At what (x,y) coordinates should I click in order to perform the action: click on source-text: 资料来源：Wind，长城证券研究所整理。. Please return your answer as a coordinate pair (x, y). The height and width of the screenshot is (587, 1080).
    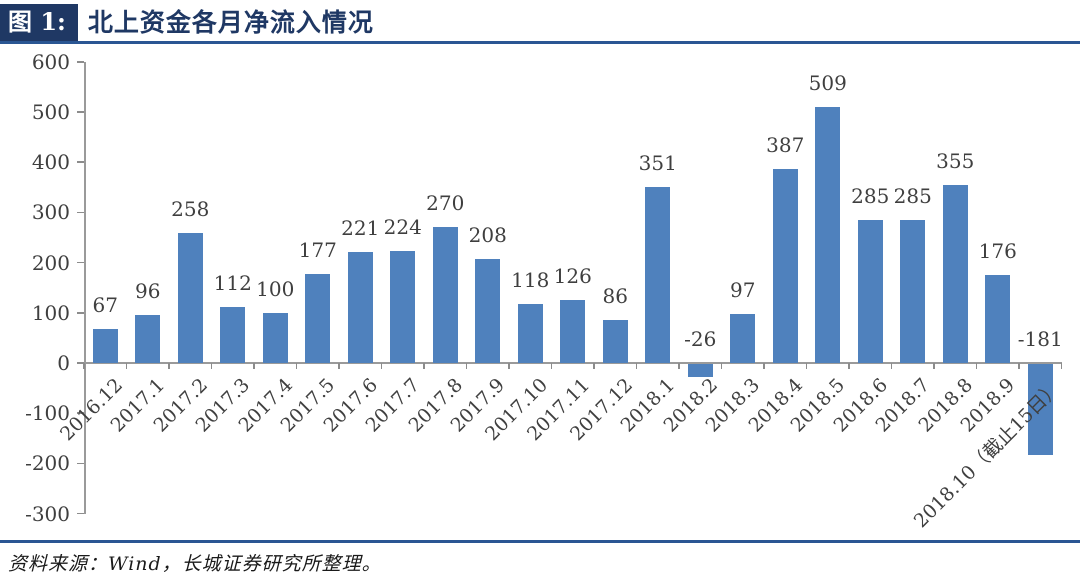
    Looking at the image, I should click on (195, 564).